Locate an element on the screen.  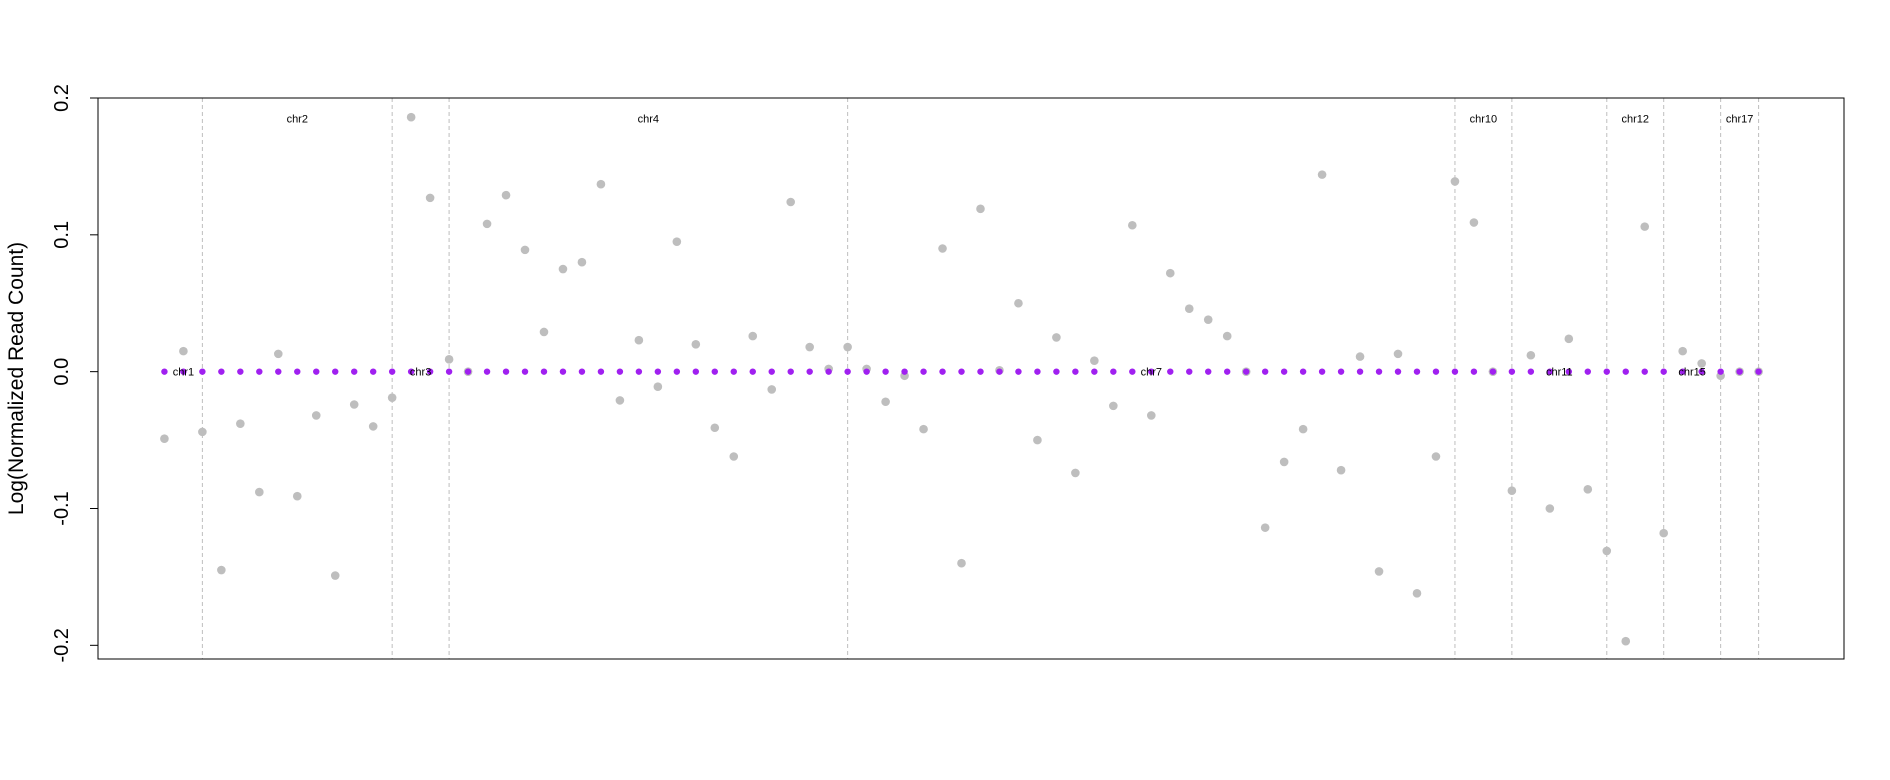
y-axis: -0.2 -0.1 0.0 0.1 0.2 is located at coordinates (74, 373).